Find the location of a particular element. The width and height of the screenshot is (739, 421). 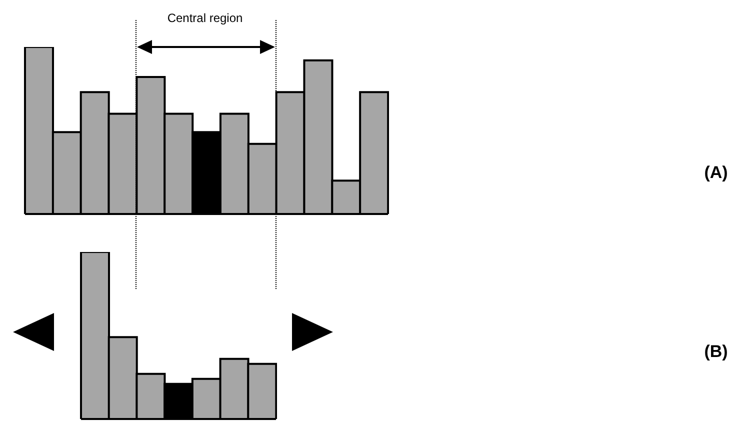

text: (A) is located at coordinates (716, 172).